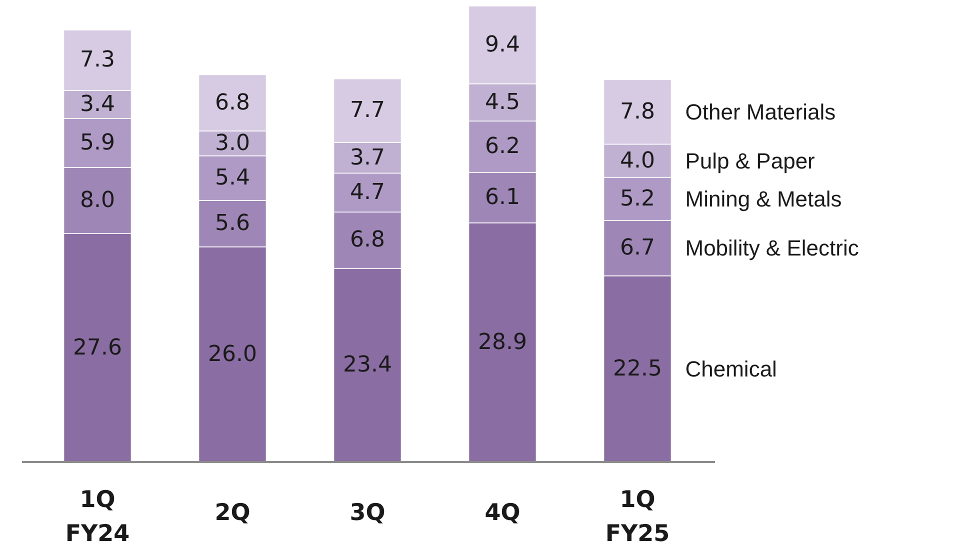 Image resolution: width=953 pixels, height=554 pixels. What do you see at coordinates (731, 369) in the screenshot?
I see `series-label: Chemical` at bounding box center [731, 369].